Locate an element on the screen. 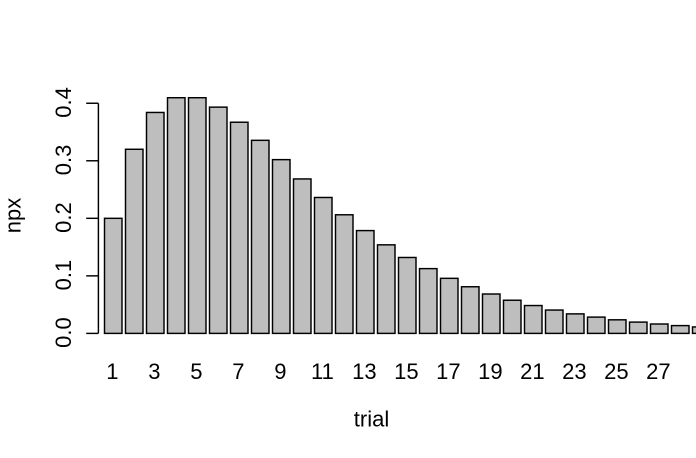 Image resolution: width=696 pixels, height=458 pixels. svg-text: 7 is located at coordinates (238, 371).